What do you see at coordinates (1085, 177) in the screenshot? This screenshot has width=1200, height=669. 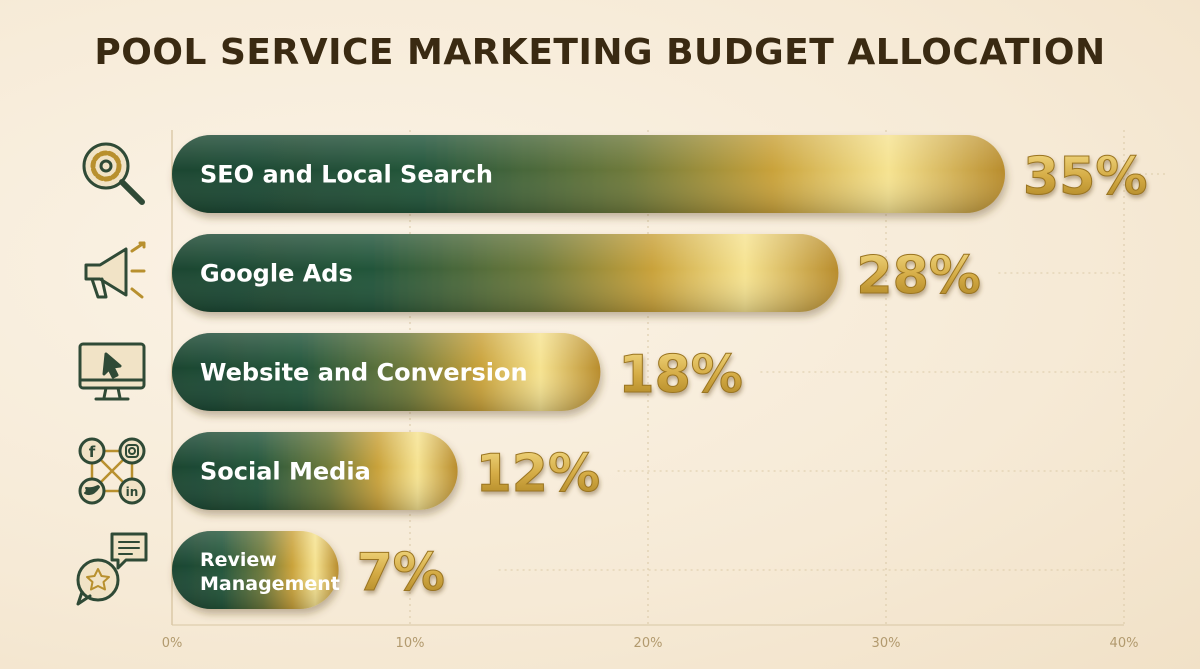 I see `value-label: 35%` at bounding box center [1085, 177].